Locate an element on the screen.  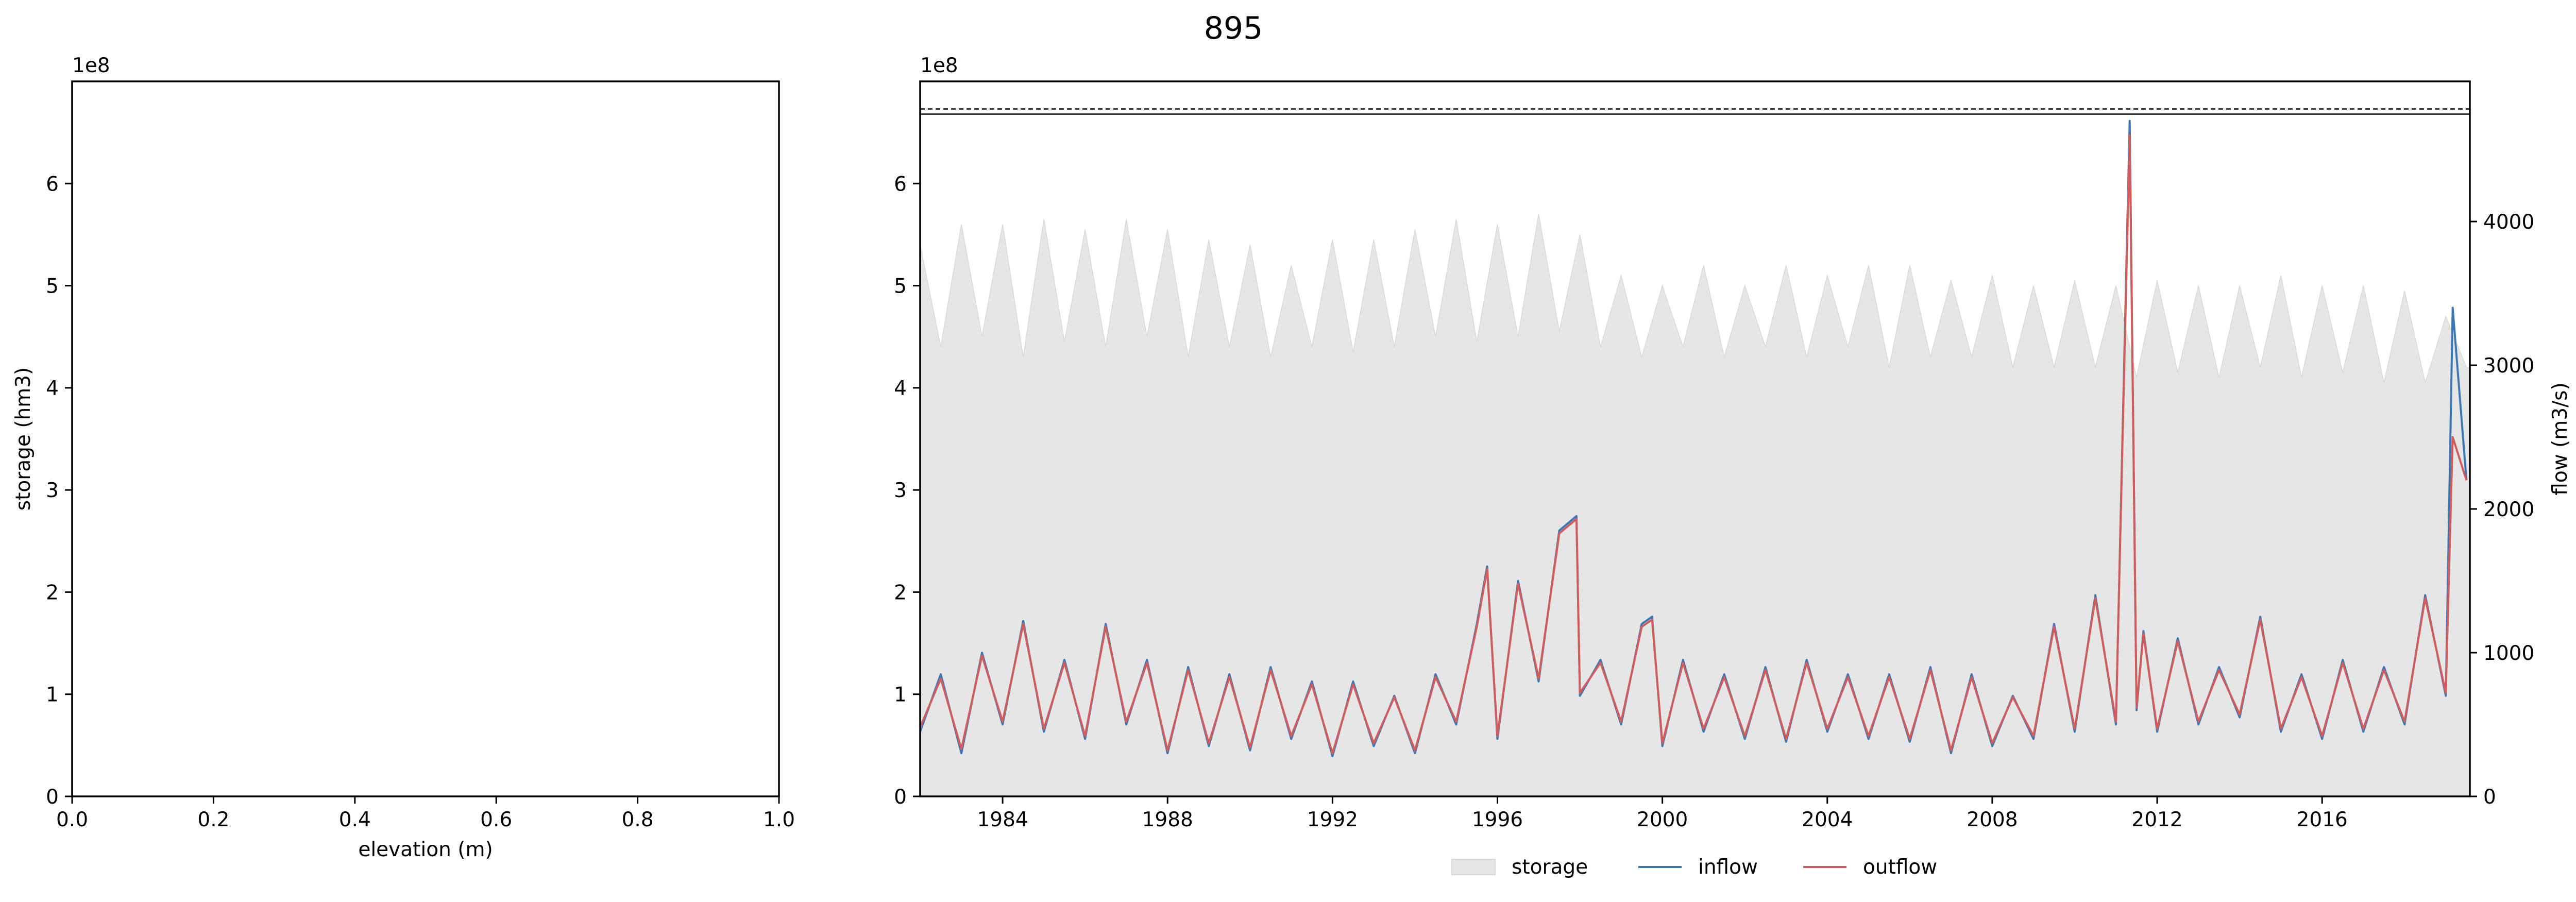
left-x-tick-label: 0.6 is located at coordinates (496, 819).